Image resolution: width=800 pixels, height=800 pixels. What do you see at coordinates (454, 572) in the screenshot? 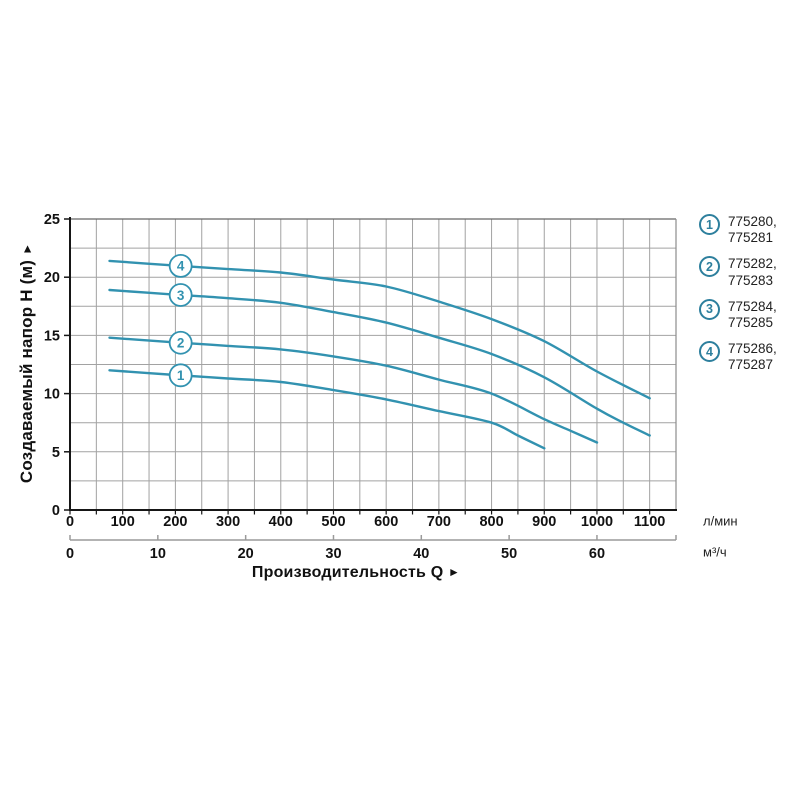
I see `x-axis-arrow-icon: ►` at bounding box center [454, 572].